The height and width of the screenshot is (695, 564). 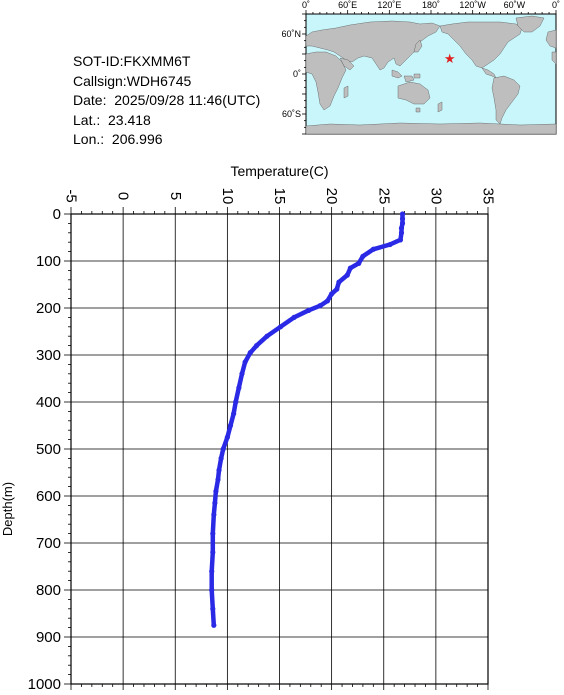 What do you see at coordinates (71, 195) in the screenshot?
I see `x-tick-label: -5` at bounding box center [71, 195].